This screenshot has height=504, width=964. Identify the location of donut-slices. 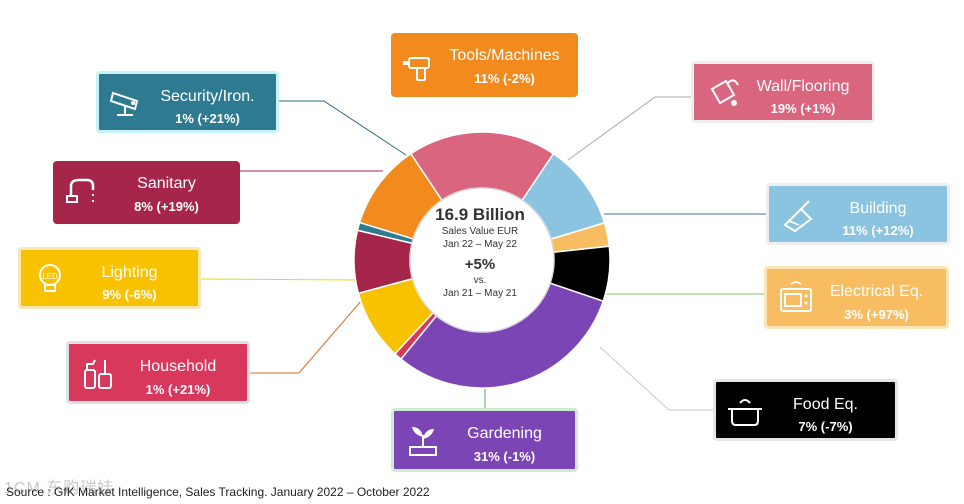
(482, 260).